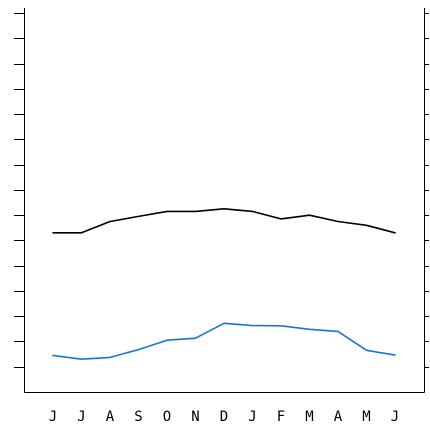  I want to click on x-tick-label: N, so click(195, 417).